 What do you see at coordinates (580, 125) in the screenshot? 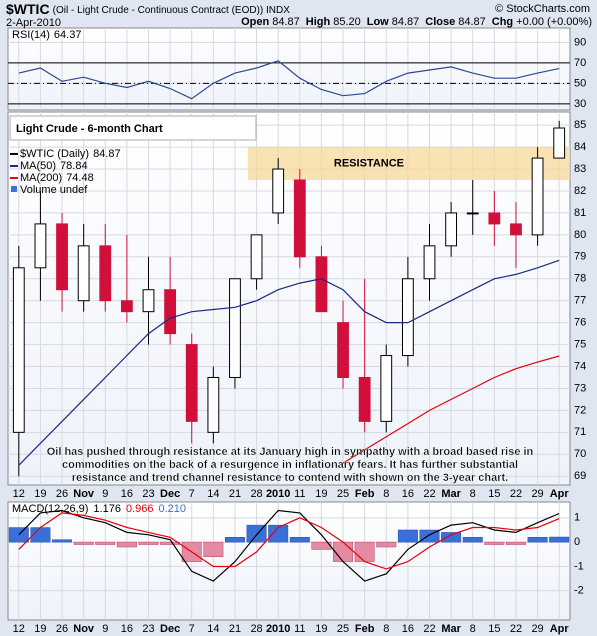
I see `y-tick-label: 85` at bounding box center [580, 125].